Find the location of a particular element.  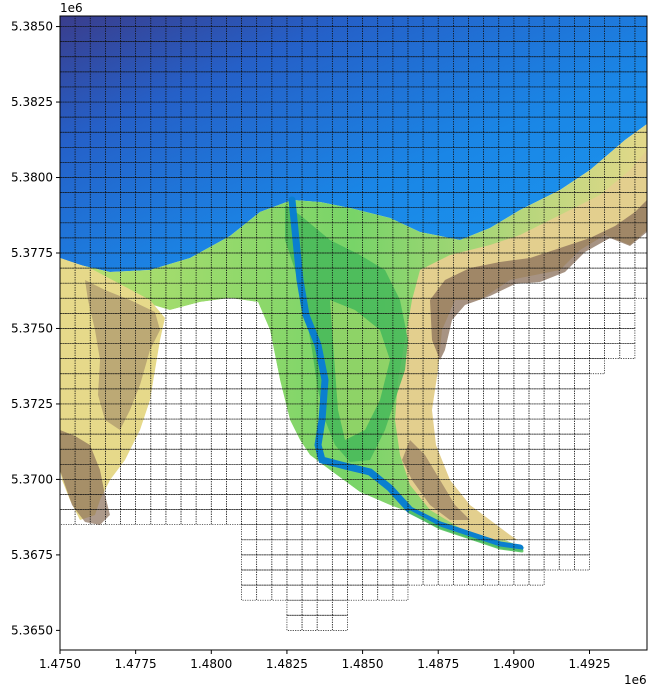

y-tick-label: 5.3850 is located at coordinates (32, 27).